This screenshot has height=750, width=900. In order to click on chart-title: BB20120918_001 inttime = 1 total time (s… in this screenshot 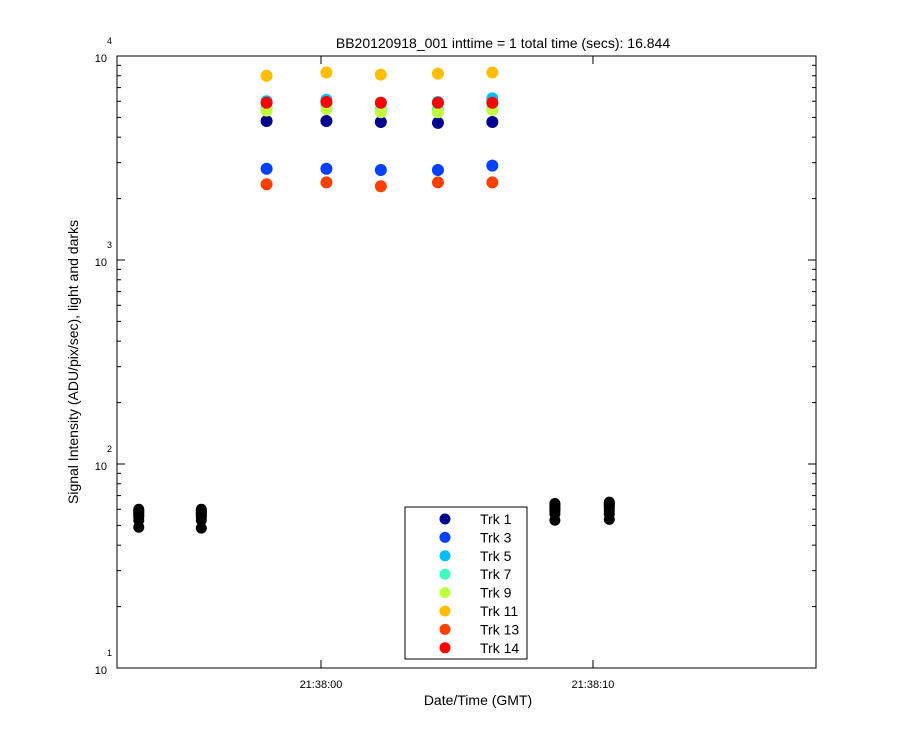, I will do `click(503, 43)`.